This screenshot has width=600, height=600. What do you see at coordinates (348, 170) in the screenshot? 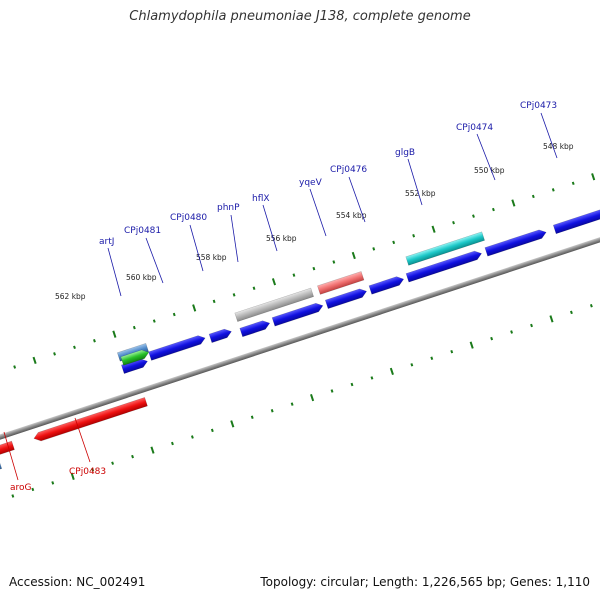
I see `gene-label: CPj0476` at bounding box center [348, 170].